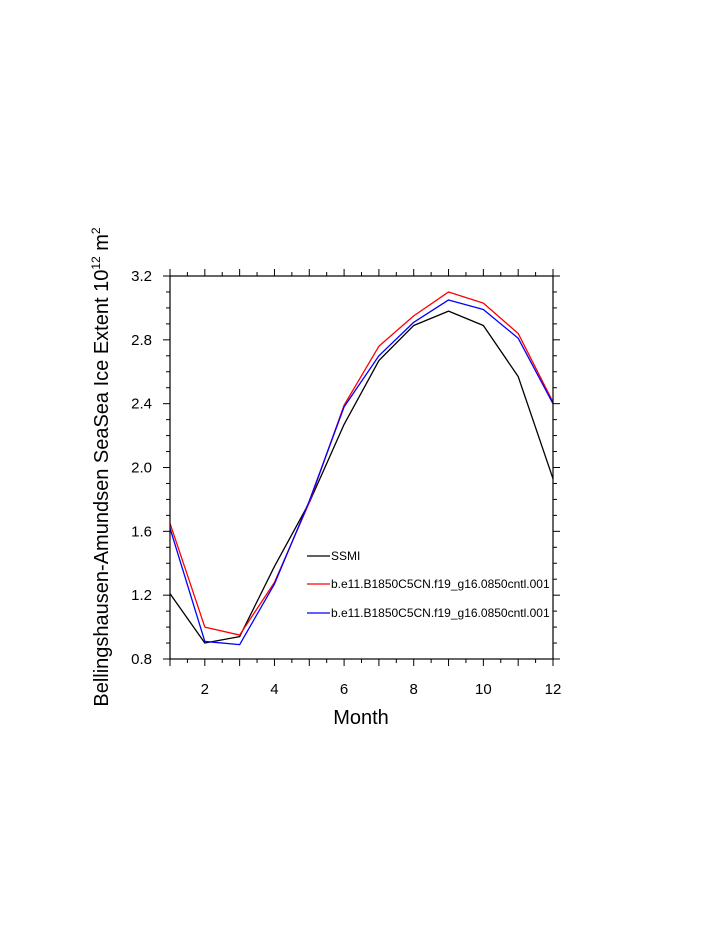 The width and height of the screenshot is (723, 935). Describe the element at coordinates (361, 718) in the screenshot. I see `x-axis-title: Month` at that location.